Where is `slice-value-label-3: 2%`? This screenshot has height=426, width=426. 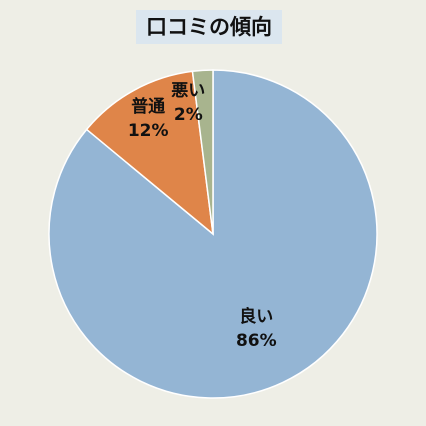
slice-value-label-3: 2% is located at coordinates (188, 115).